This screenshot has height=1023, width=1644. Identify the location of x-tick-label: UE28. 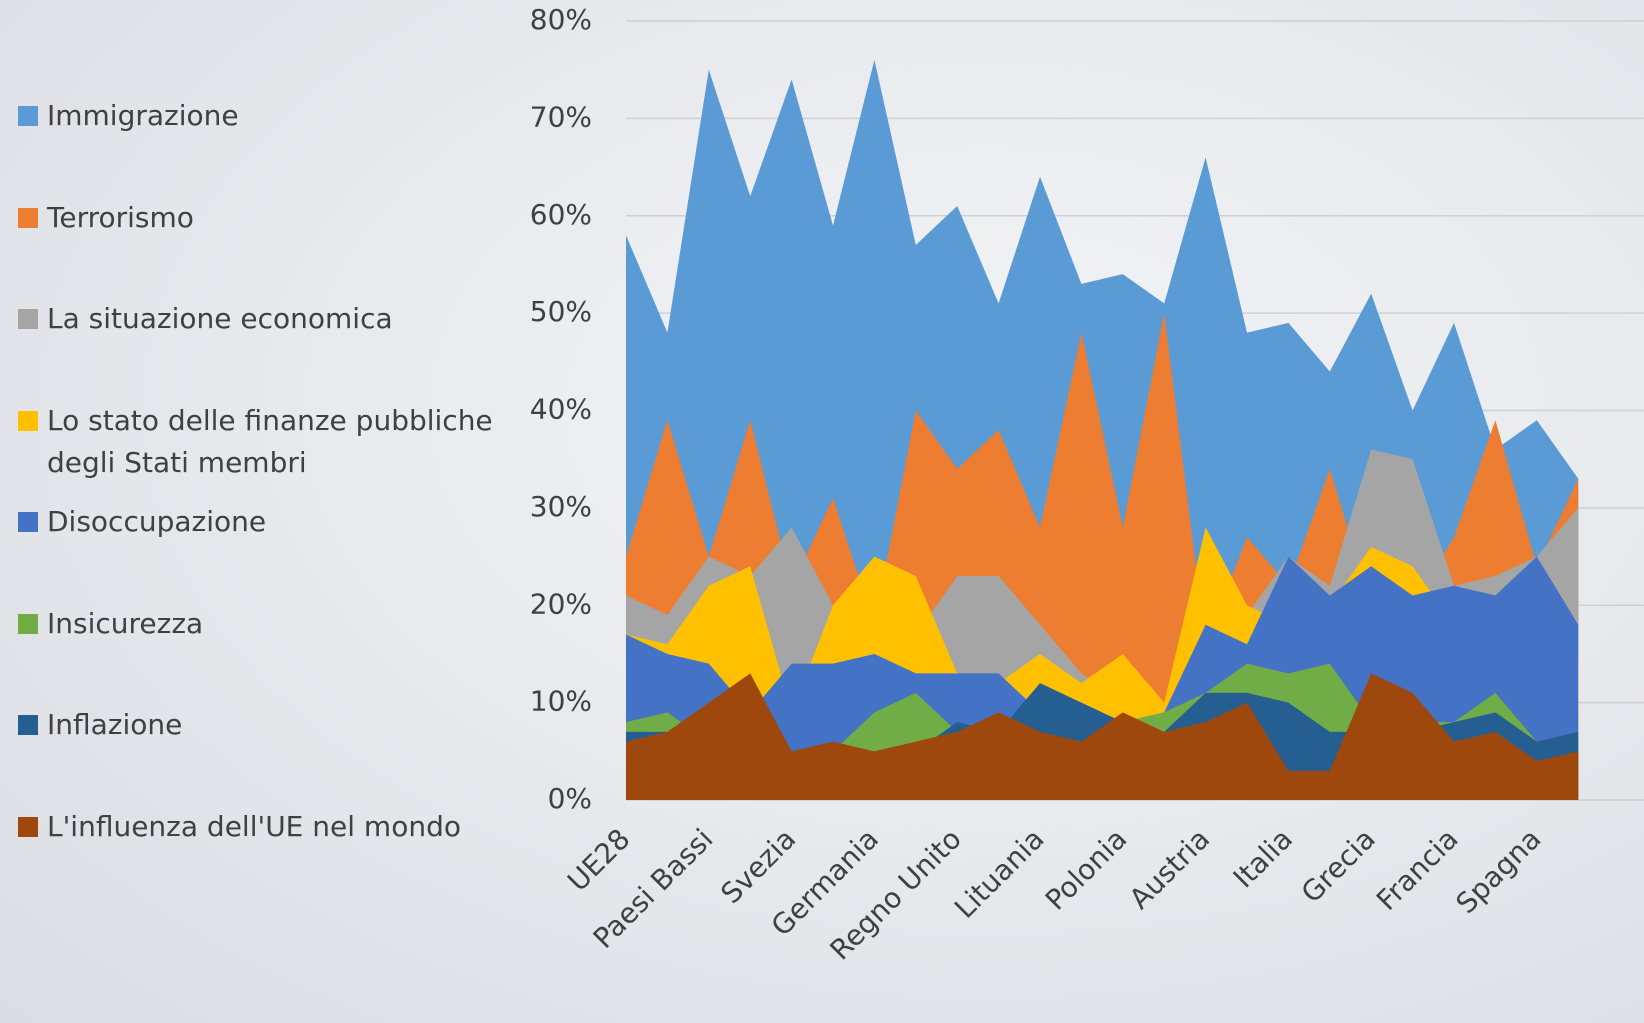
(599, 860).